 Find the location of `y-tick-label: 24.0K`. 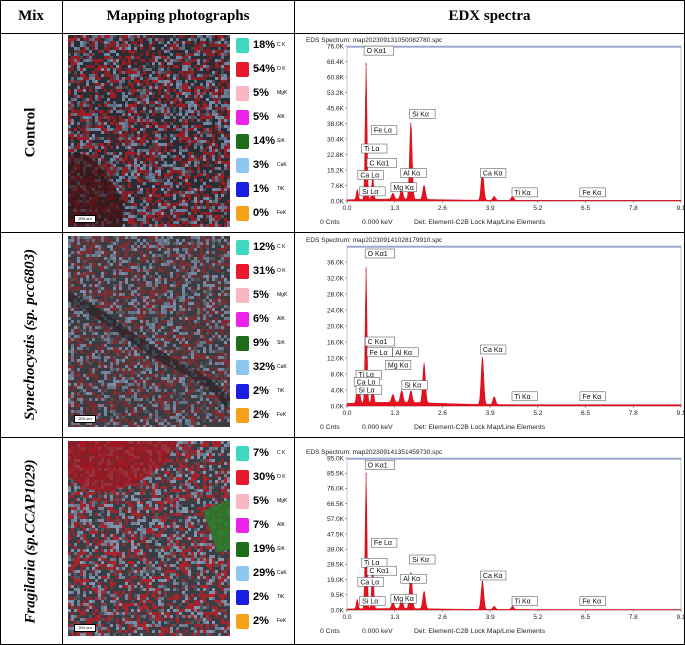

y-tick-label: 24.0K is located at coordinates (336, 310).